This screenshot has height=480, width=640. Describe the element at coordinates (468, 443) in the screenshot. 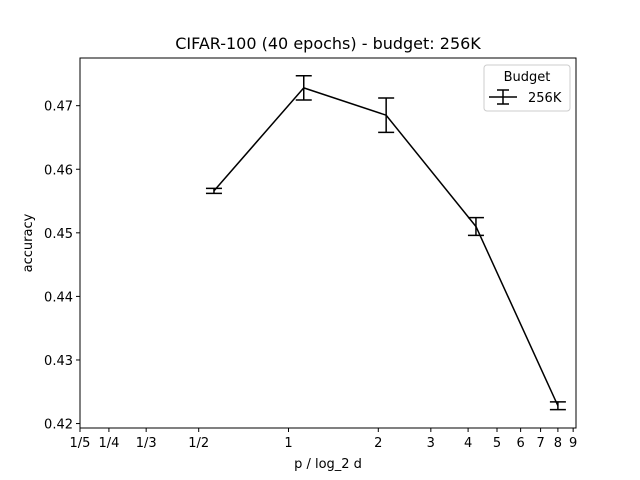

I see `x-tick-label-7: 4` at that location.